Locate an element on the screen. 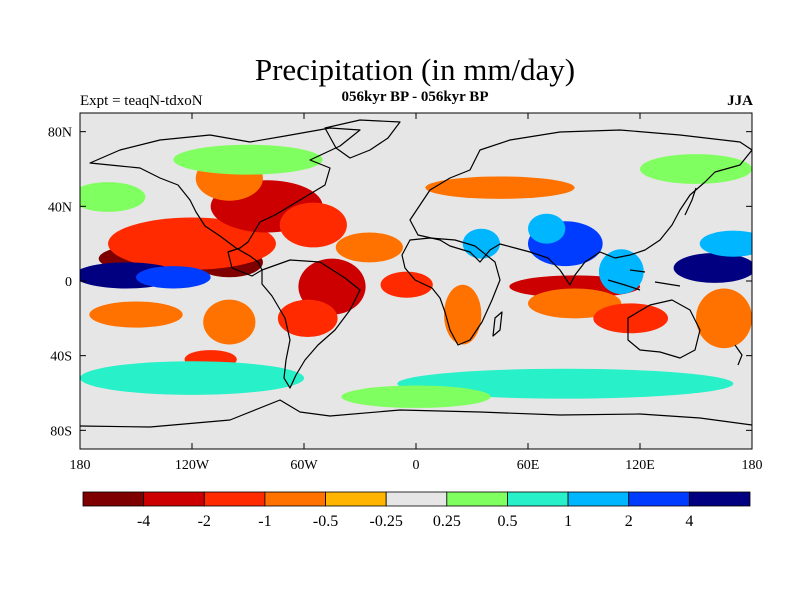 This screenshot has width=800, height=600. colorbar-label: 0.25 is located at coordinates (447, 521).